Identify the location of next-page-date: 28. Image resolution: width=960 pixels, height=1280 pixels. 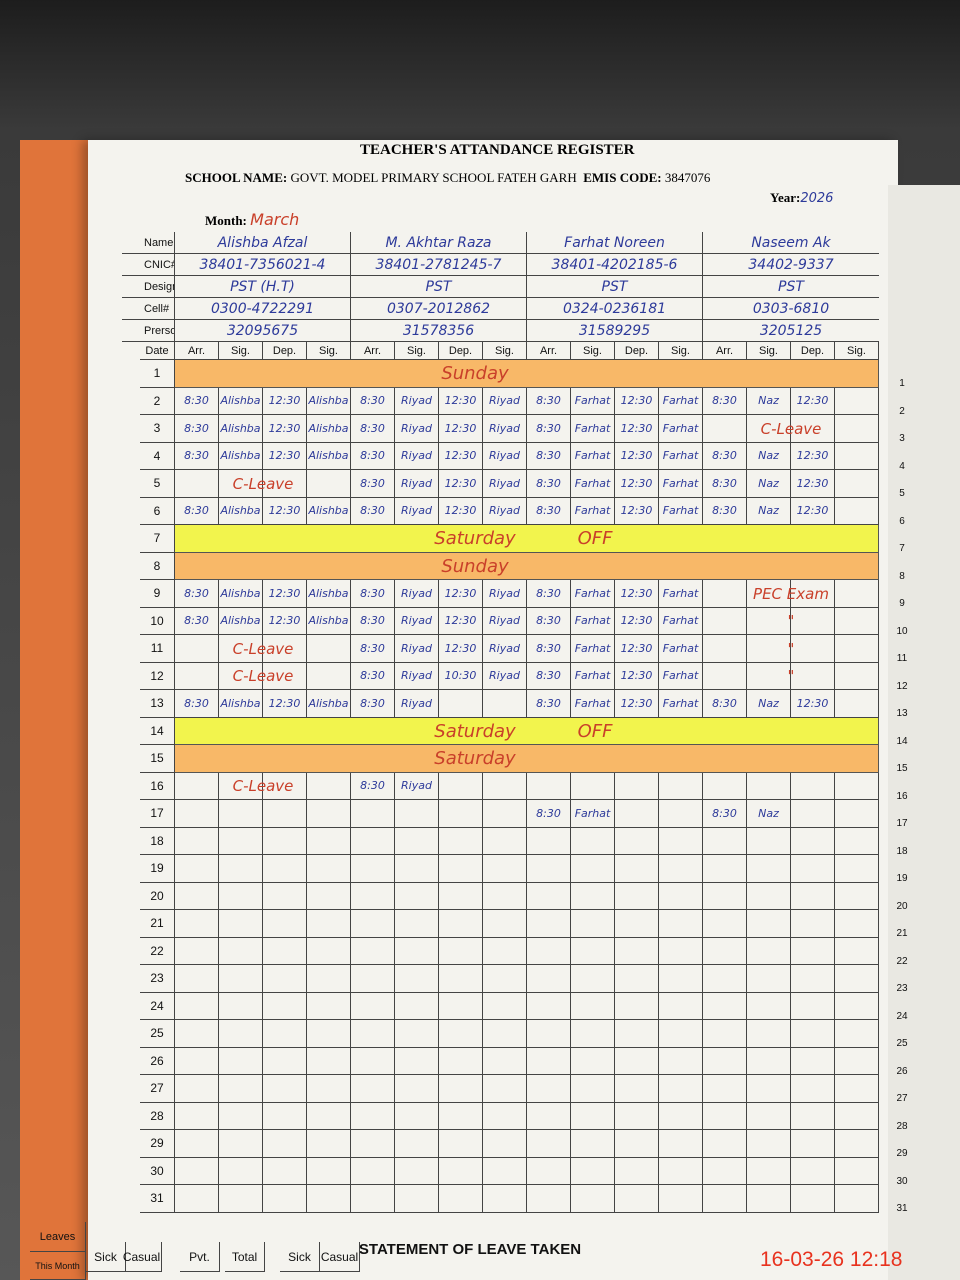
(902, 1126).